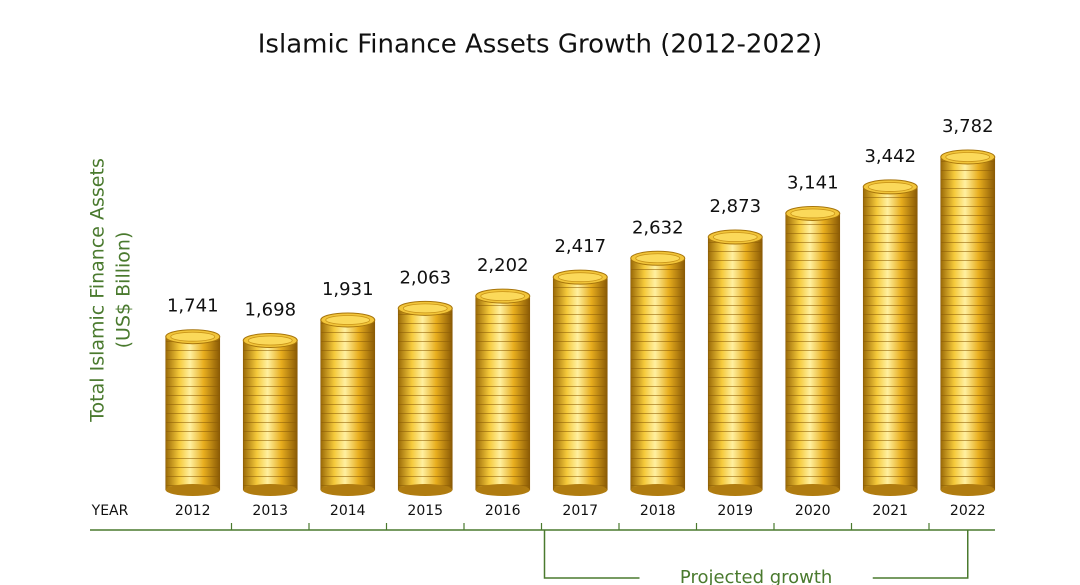 This screenshot has width=1080, height=585. What do you see at coordinates (890, 156) in the screenshot?
I see `value-label: 3,442` at bounding box center [890, 156].